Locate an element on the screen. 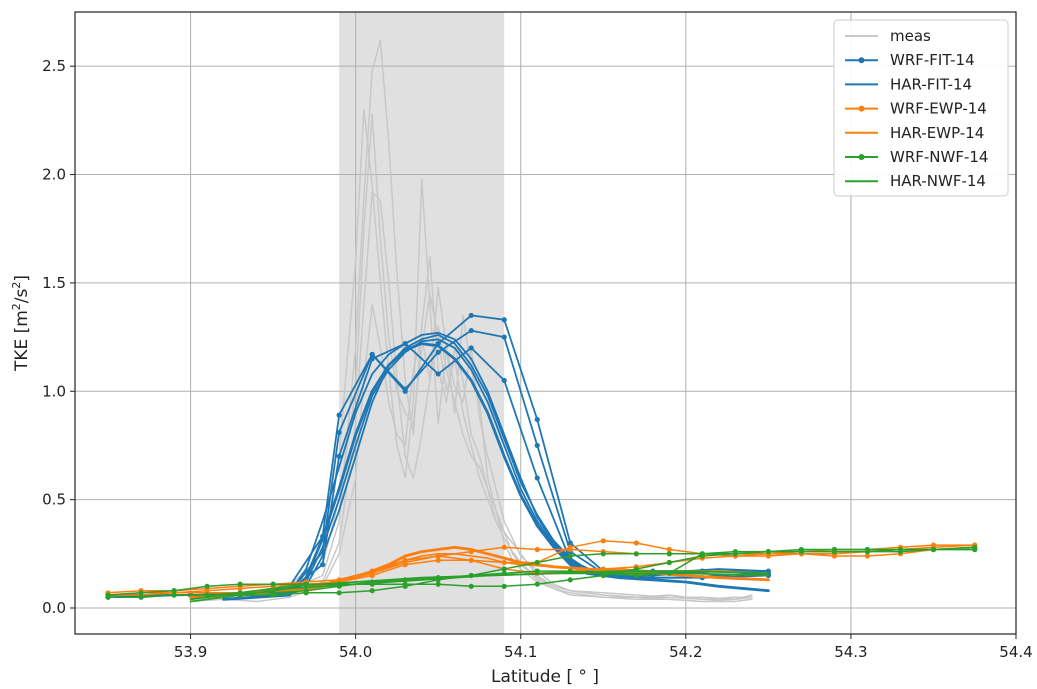 This screenshot has height=689, width=1037. y-tick-label: 2.5 is located at coordinates (54, 66).